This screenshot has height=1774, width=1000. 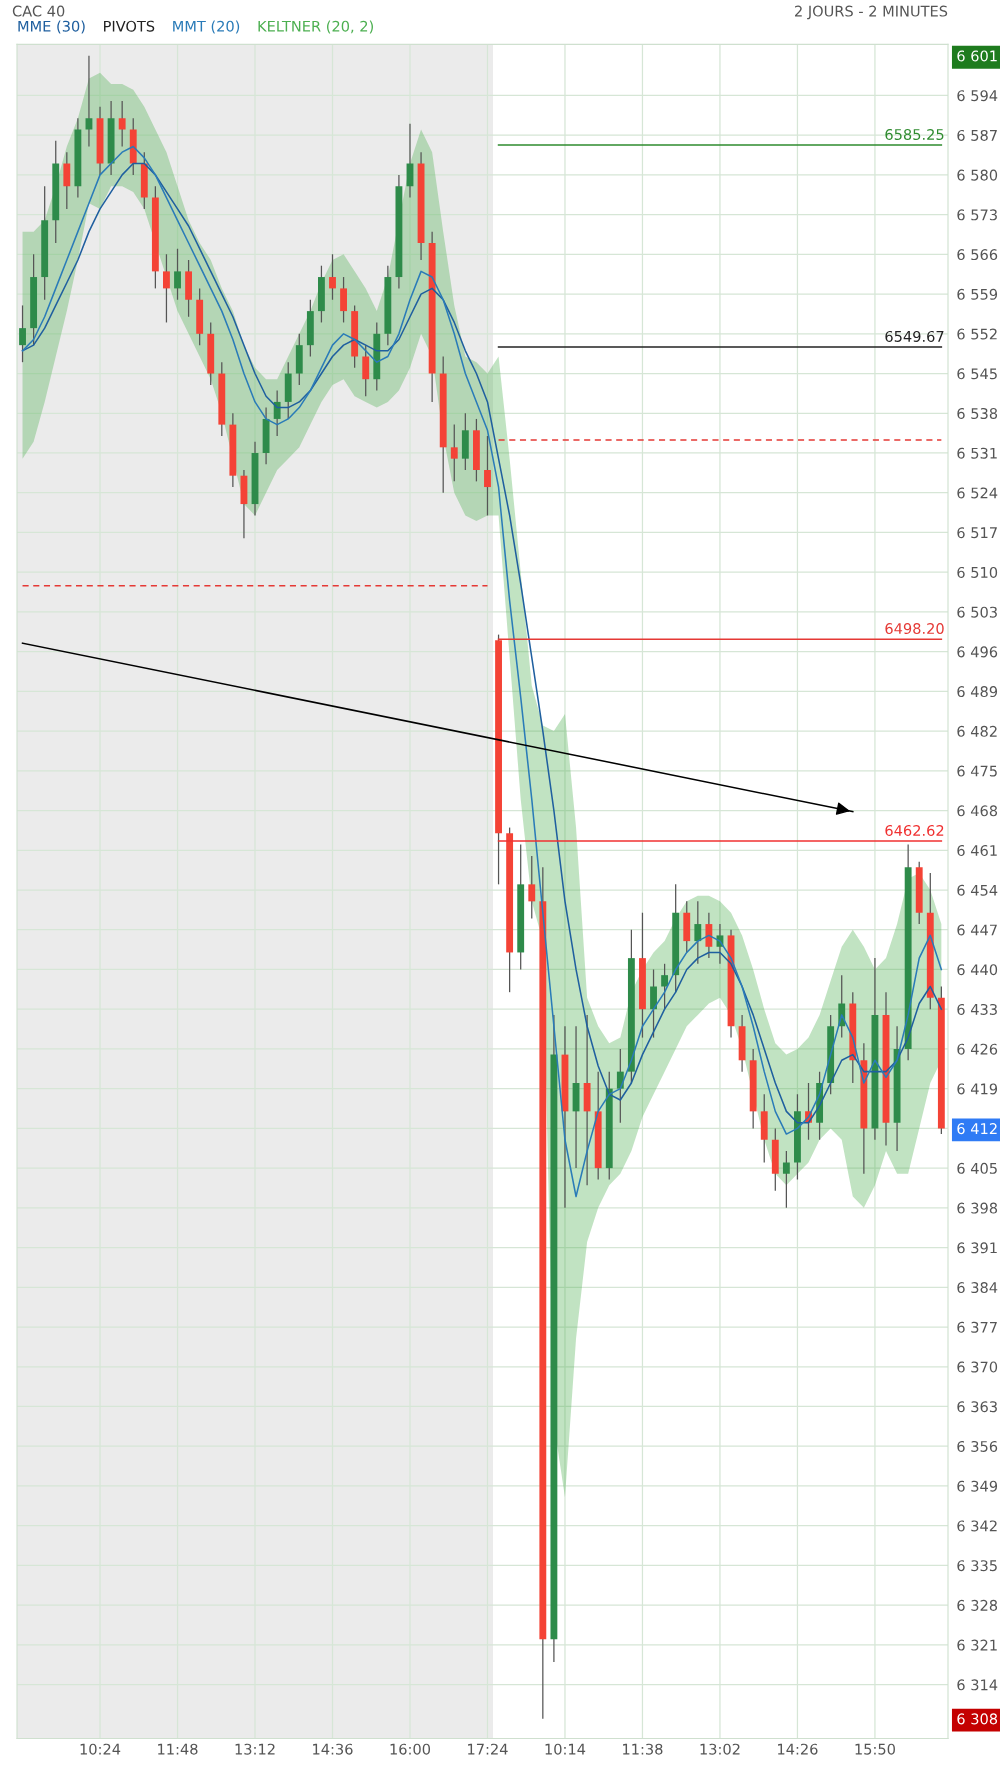 What do you see at coordinates (100, 1749) in the screenshot?
I see `x-tick-label: 10:24` at bounding box center [100, 1749].